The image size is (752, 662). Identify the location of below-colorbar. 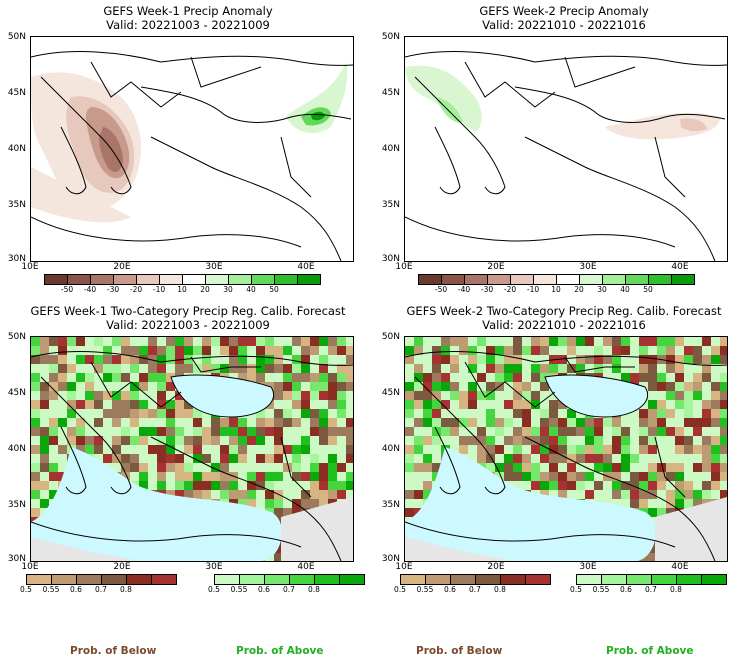
(475, 579).